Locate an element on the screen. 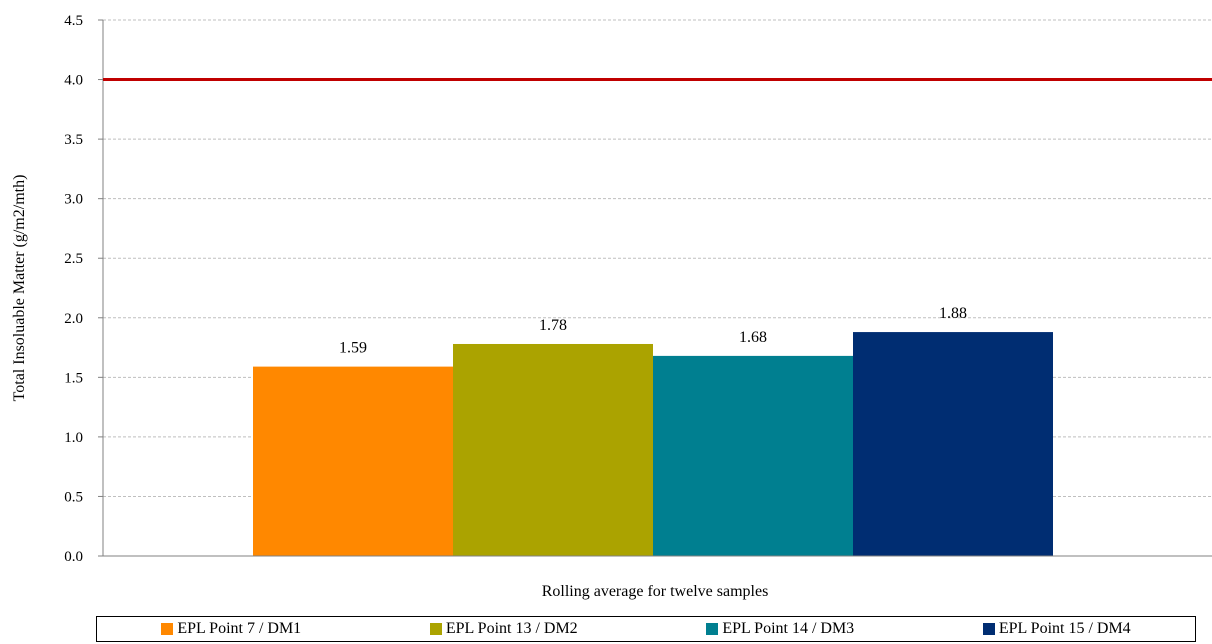 Image resolution: width=1212 pixels, height=644 pixels. legend-label: EPL Point 15 / DM4 is located at coordinates (1064, 628).